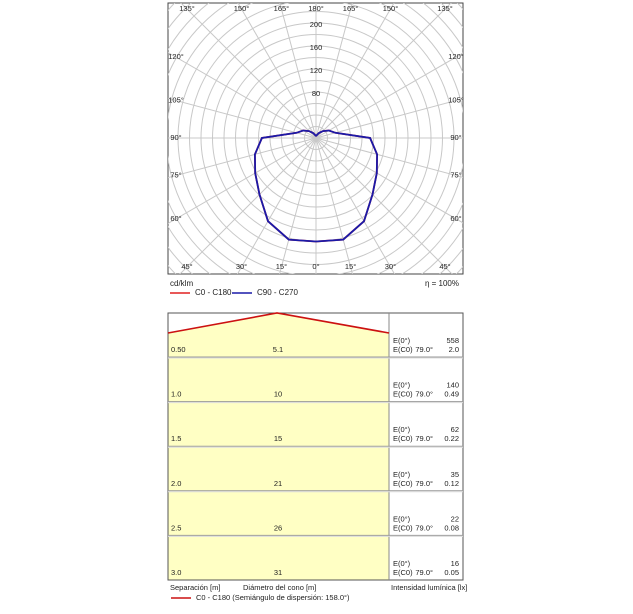 The width and height of the screenshot is (633, 614). I want to click on diameter: 21, so click(278, 483).